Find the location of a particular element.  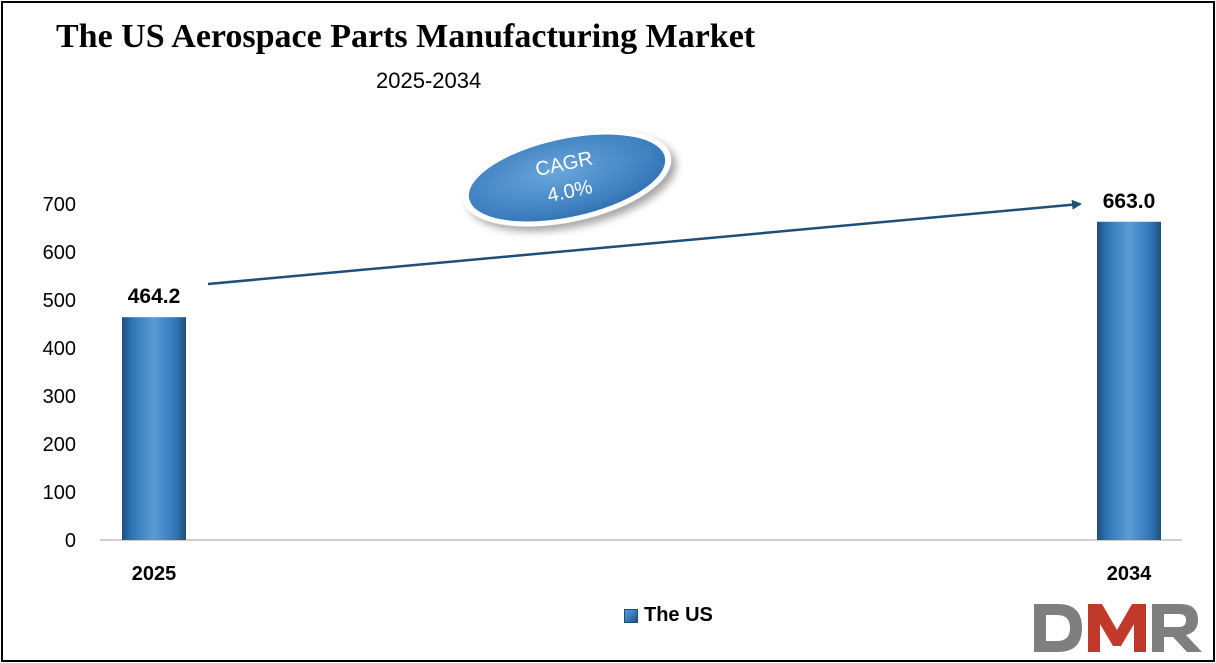

legend-swatch is located at coordinates (631, 615).